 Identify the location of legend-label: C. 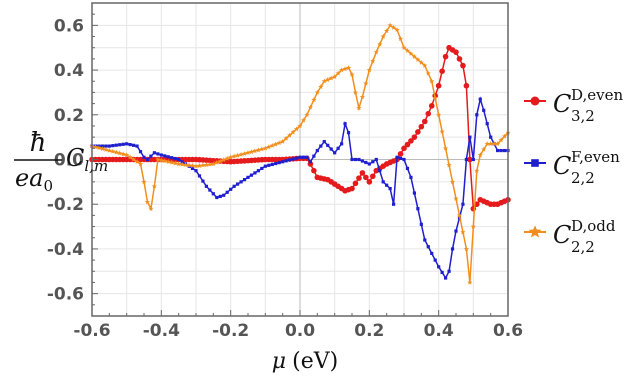
(562, 235).